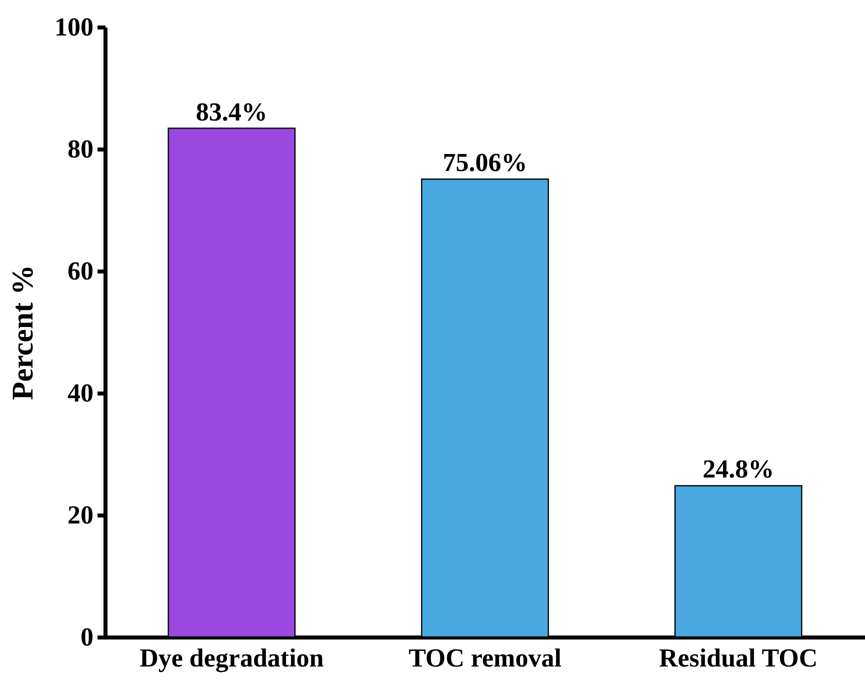  What do you see at coordinates (485, 658) in the screenshot?
I see `x-tick-label: TOC removal` at bounding box center [485, 658].